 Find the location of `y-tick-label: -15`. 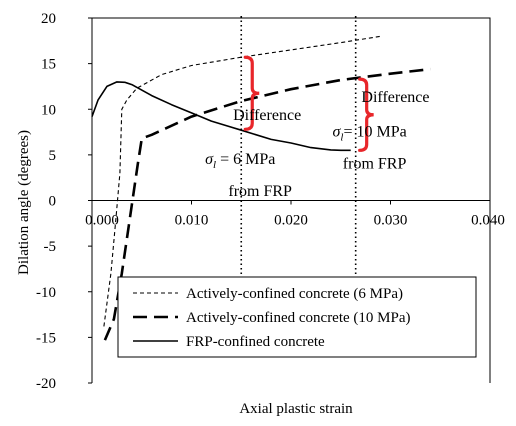

y-tick-label: -15 is located at coordinates (46, 338).